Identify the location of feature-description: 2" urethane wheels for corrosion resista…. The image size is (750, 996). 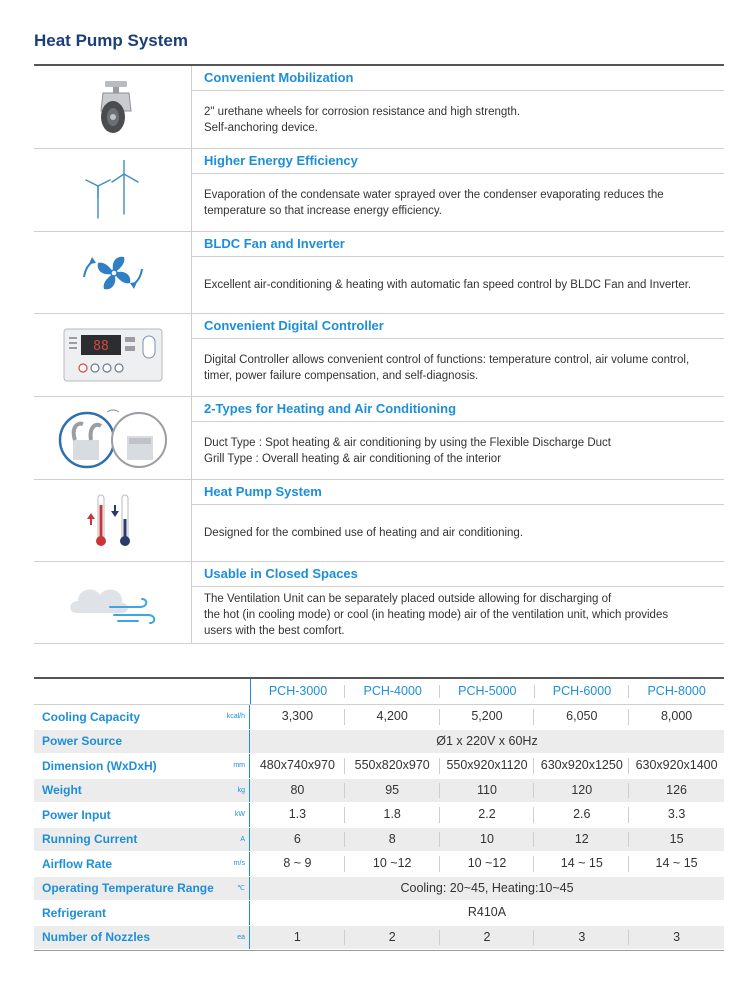
(362, 119).